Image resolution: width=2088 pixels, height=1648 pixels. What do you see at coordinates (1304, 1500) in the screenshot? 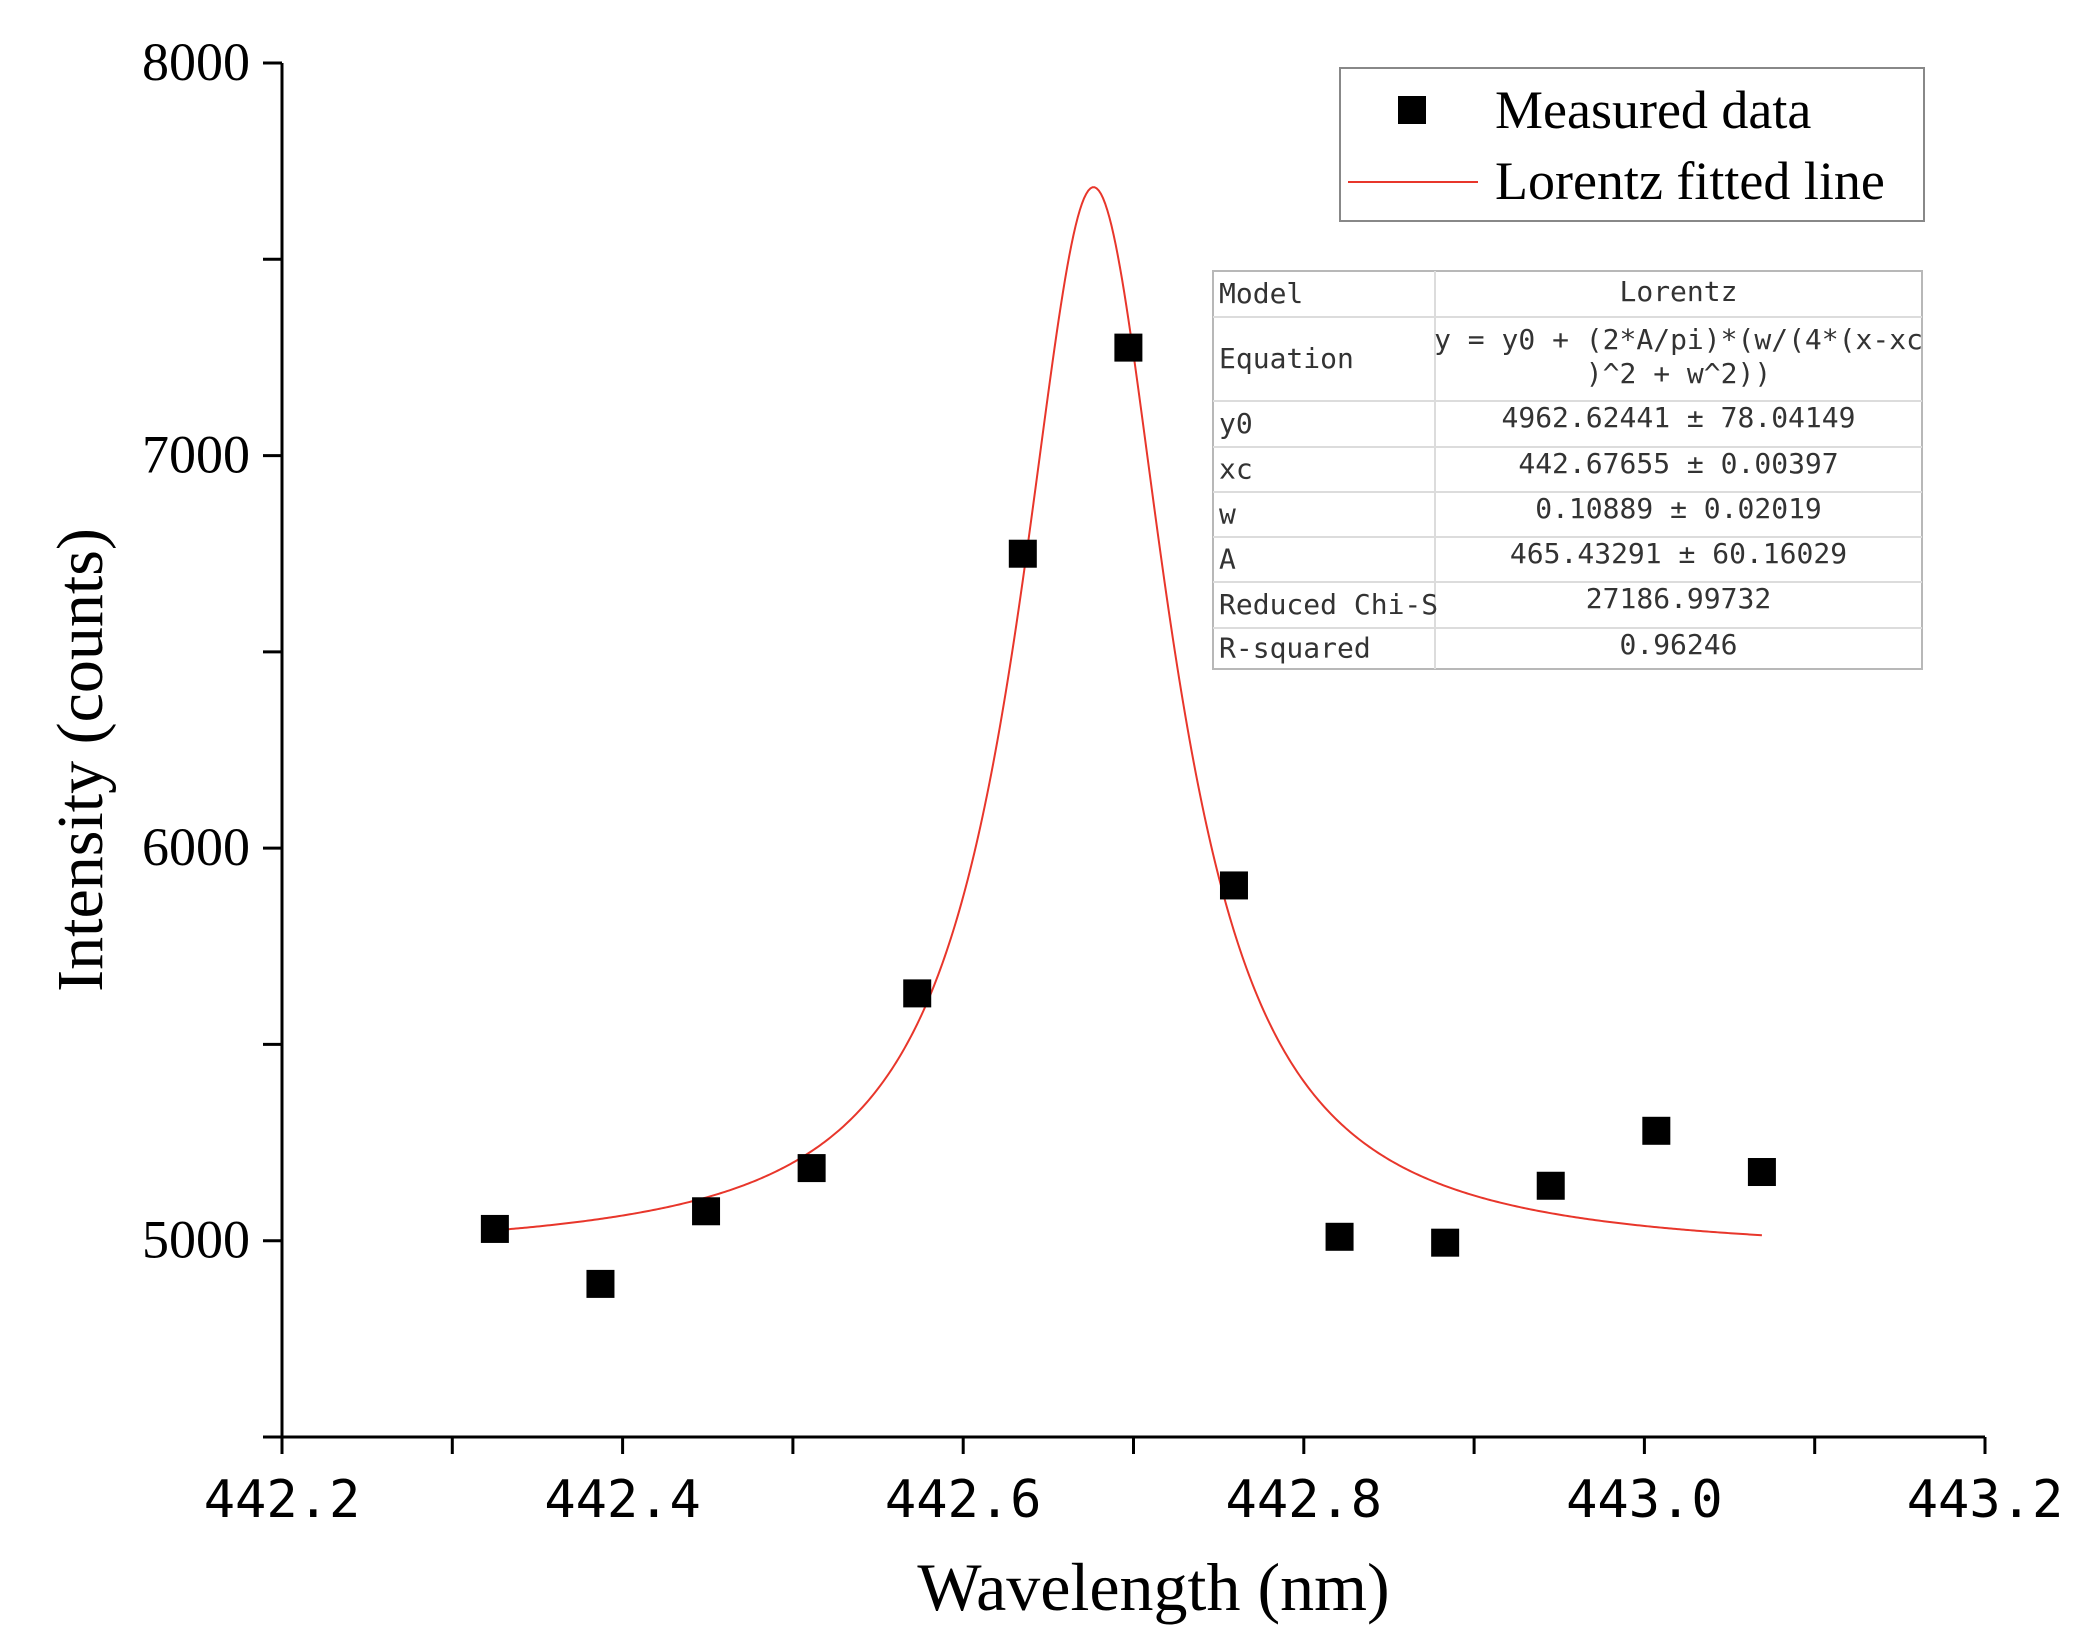
I see `x-tick-label: 442.8` at bounding box center [1304, 1500].